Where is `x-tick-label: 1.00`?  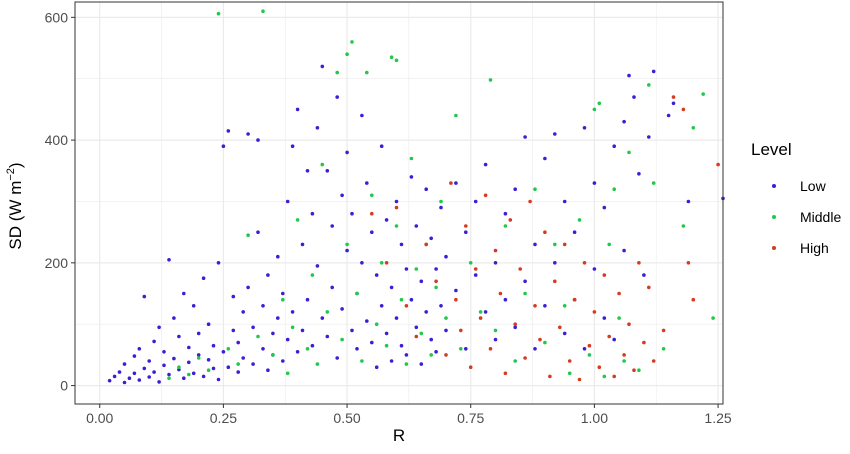 x-tick-label: 1.00 is located at coordinates (594, 418).